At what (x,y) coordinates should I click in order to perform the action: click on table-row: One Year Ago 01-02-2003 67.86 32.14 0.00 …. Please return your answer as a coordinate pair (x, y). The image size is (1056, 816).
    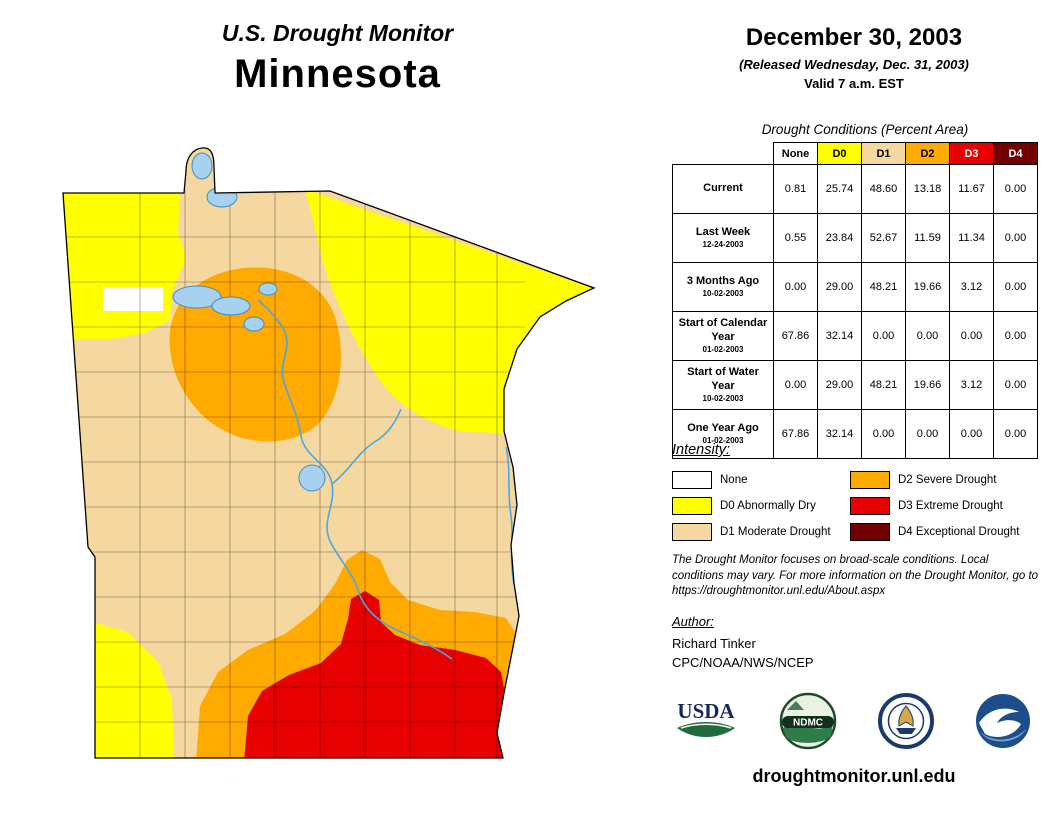
    Looking at the image, I should click on (855, 434).